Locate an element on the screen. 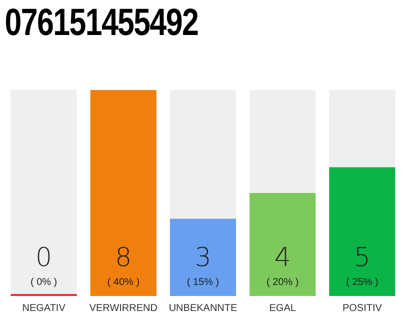 Image resolution: width=410 pixels, height=320 pixels. data-label: 4 ( 20% ) is located at coordinates (282, 265).